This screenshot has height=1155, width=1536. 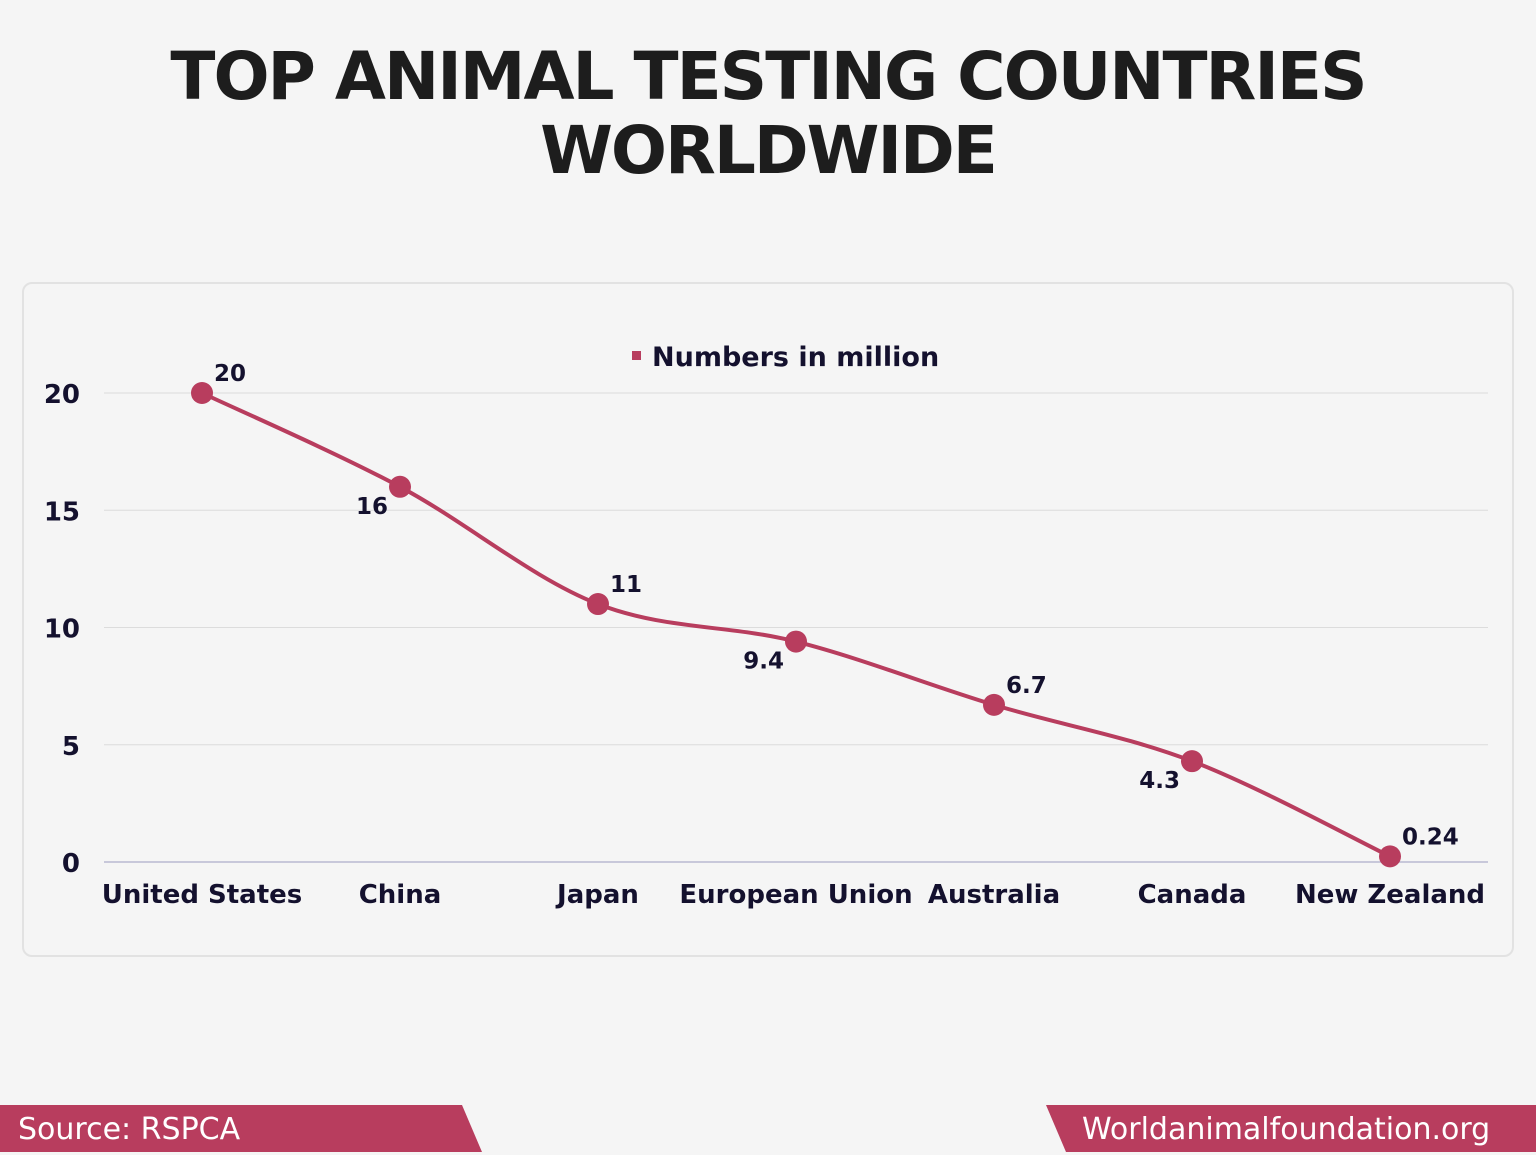 I want to click on x-tick-label: United States, so click(x=202, y=895).